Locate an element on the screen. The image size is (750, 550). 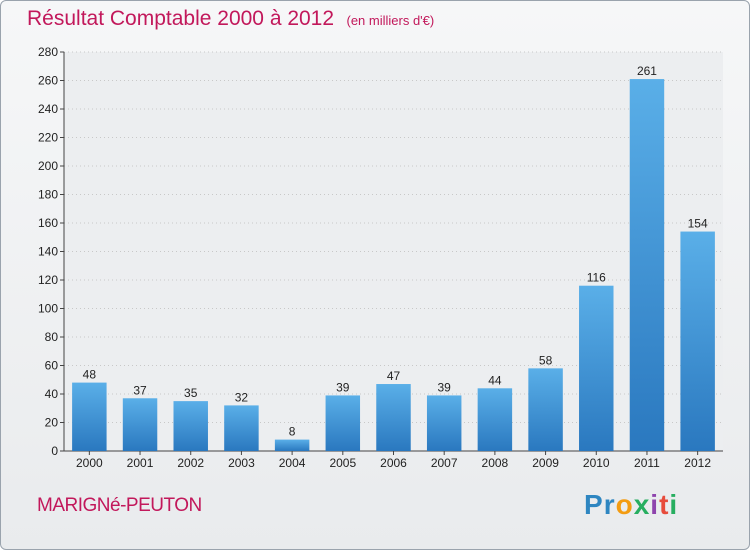
x-tick-label: 2004 is located at coordinates (292, 463).